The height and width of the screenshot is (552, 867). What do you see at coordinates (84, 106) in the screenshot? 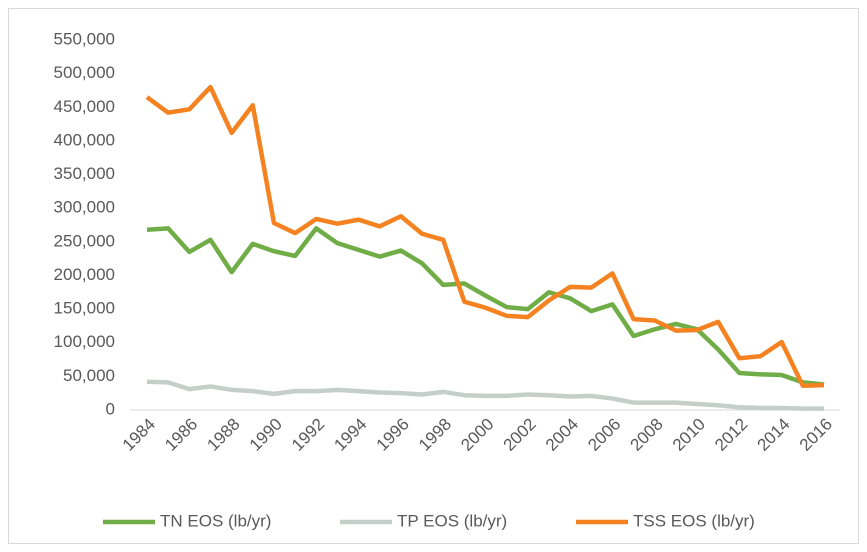
I see `y-tick-label: 450,000` at bounding box center [84, 106].